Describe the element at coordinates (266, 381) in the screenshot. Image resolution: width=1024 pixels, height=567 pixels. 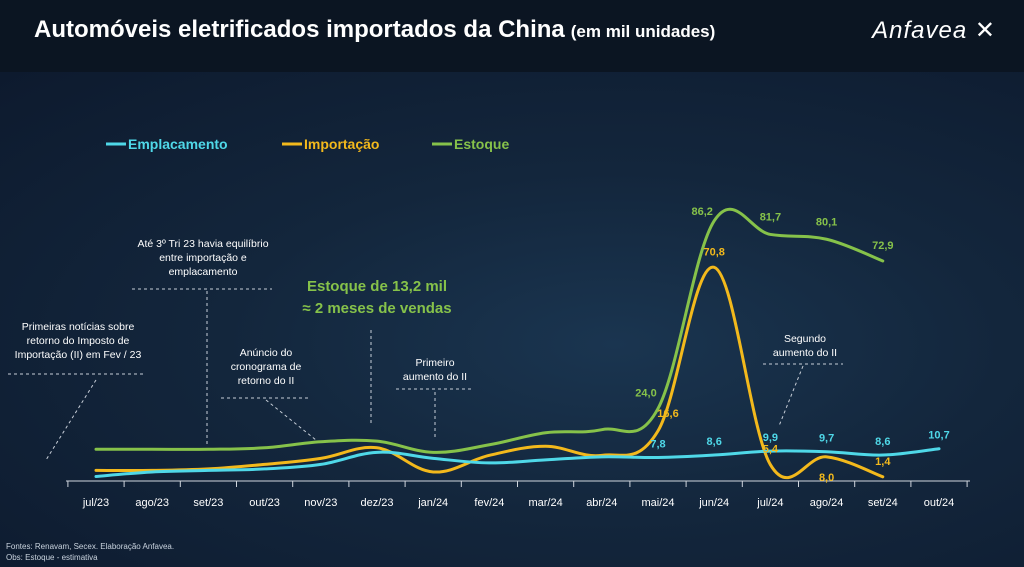
I see `note3-line: retorno do II` at that location.